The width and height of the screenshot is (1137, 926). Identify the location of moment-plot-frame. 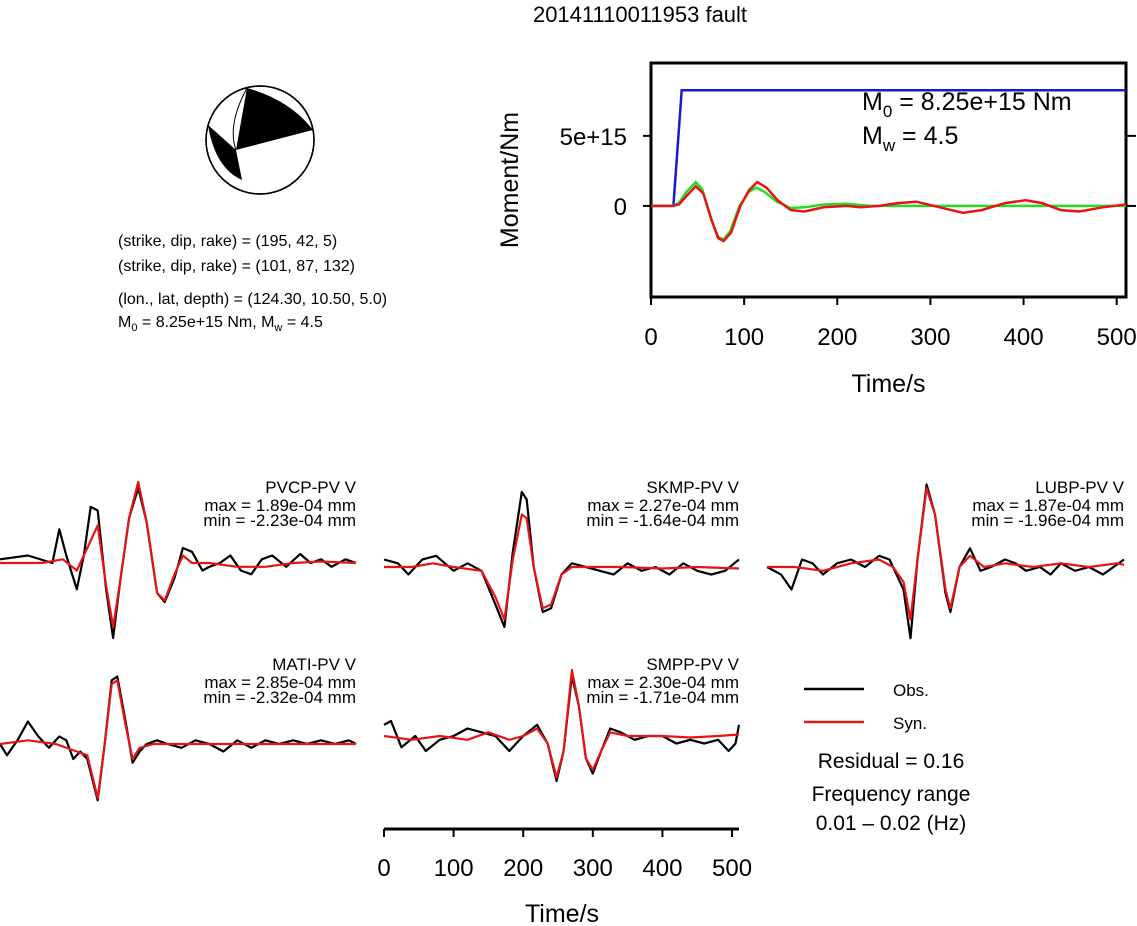
(888, 180).